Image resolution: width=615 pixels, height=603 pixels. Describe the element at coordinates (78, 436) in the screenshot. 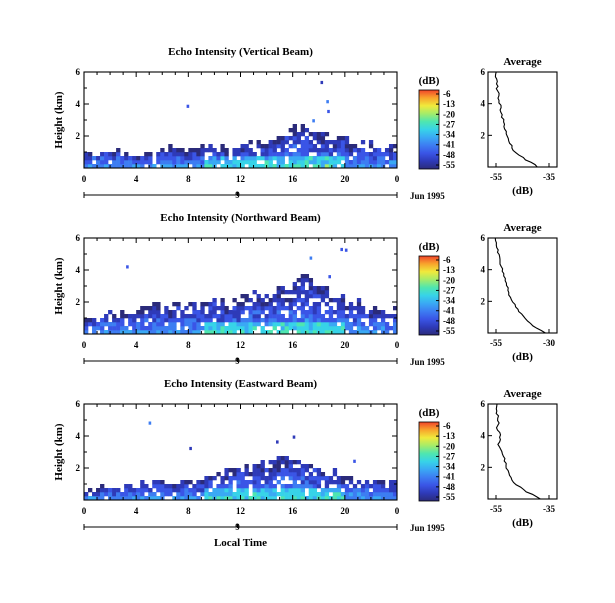

I see `y-tick-label: 4` at that location.